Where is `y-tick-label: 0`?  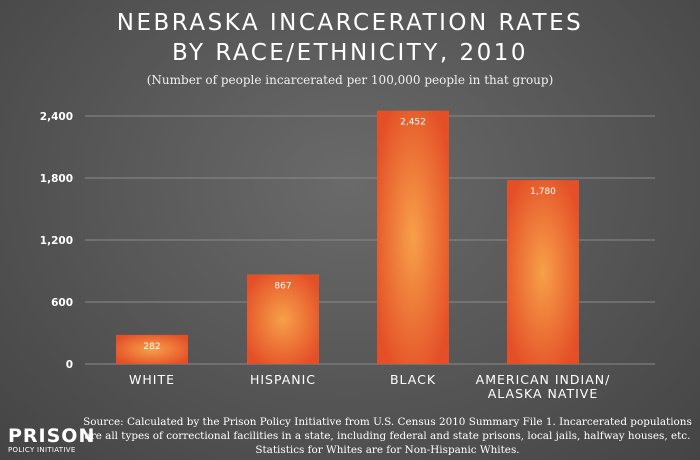
y-tick-label: 0 is located at coordinates (69, 365).